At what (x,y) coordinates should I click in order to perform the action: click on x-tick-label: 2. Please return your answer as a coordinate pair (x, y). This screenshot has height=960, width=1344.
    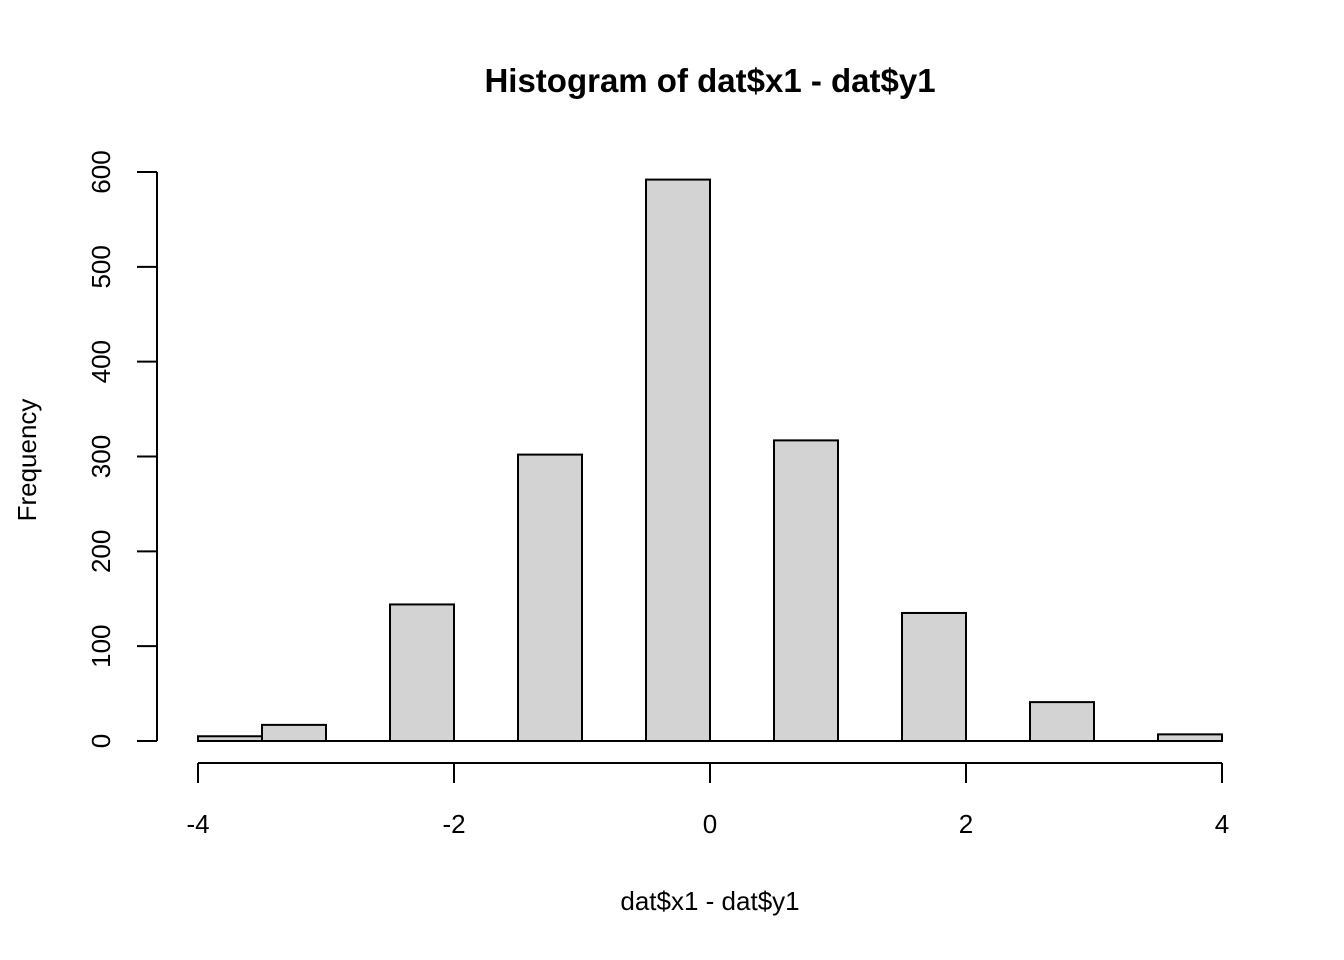
    Looking at the image, I should click on (966, 824).